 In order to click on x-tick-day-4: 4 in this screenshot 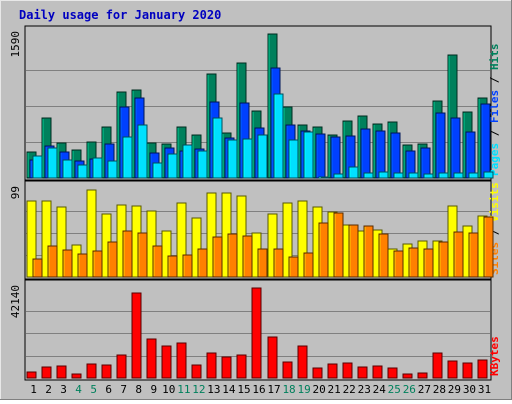, I will do `click(78, 389)`.